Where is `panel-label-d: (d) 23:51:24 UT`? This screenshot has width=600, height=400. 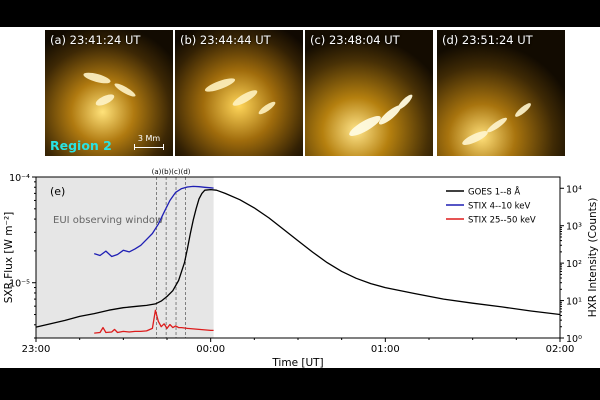
panel-label-d: (d) 23:51:24 UT is located at coordinates (487, 40).